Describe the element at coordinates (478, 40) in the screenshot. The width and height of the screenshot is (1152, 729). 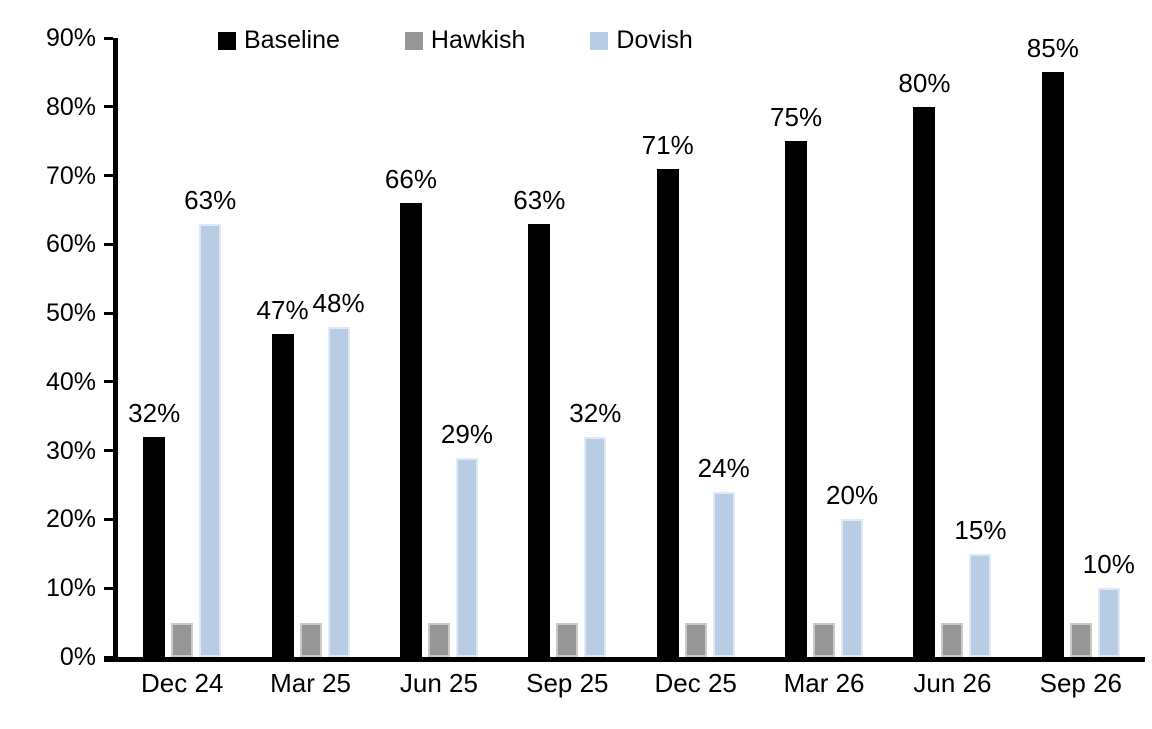
I see `legend-label-hawkish: Hawkish` at that location.